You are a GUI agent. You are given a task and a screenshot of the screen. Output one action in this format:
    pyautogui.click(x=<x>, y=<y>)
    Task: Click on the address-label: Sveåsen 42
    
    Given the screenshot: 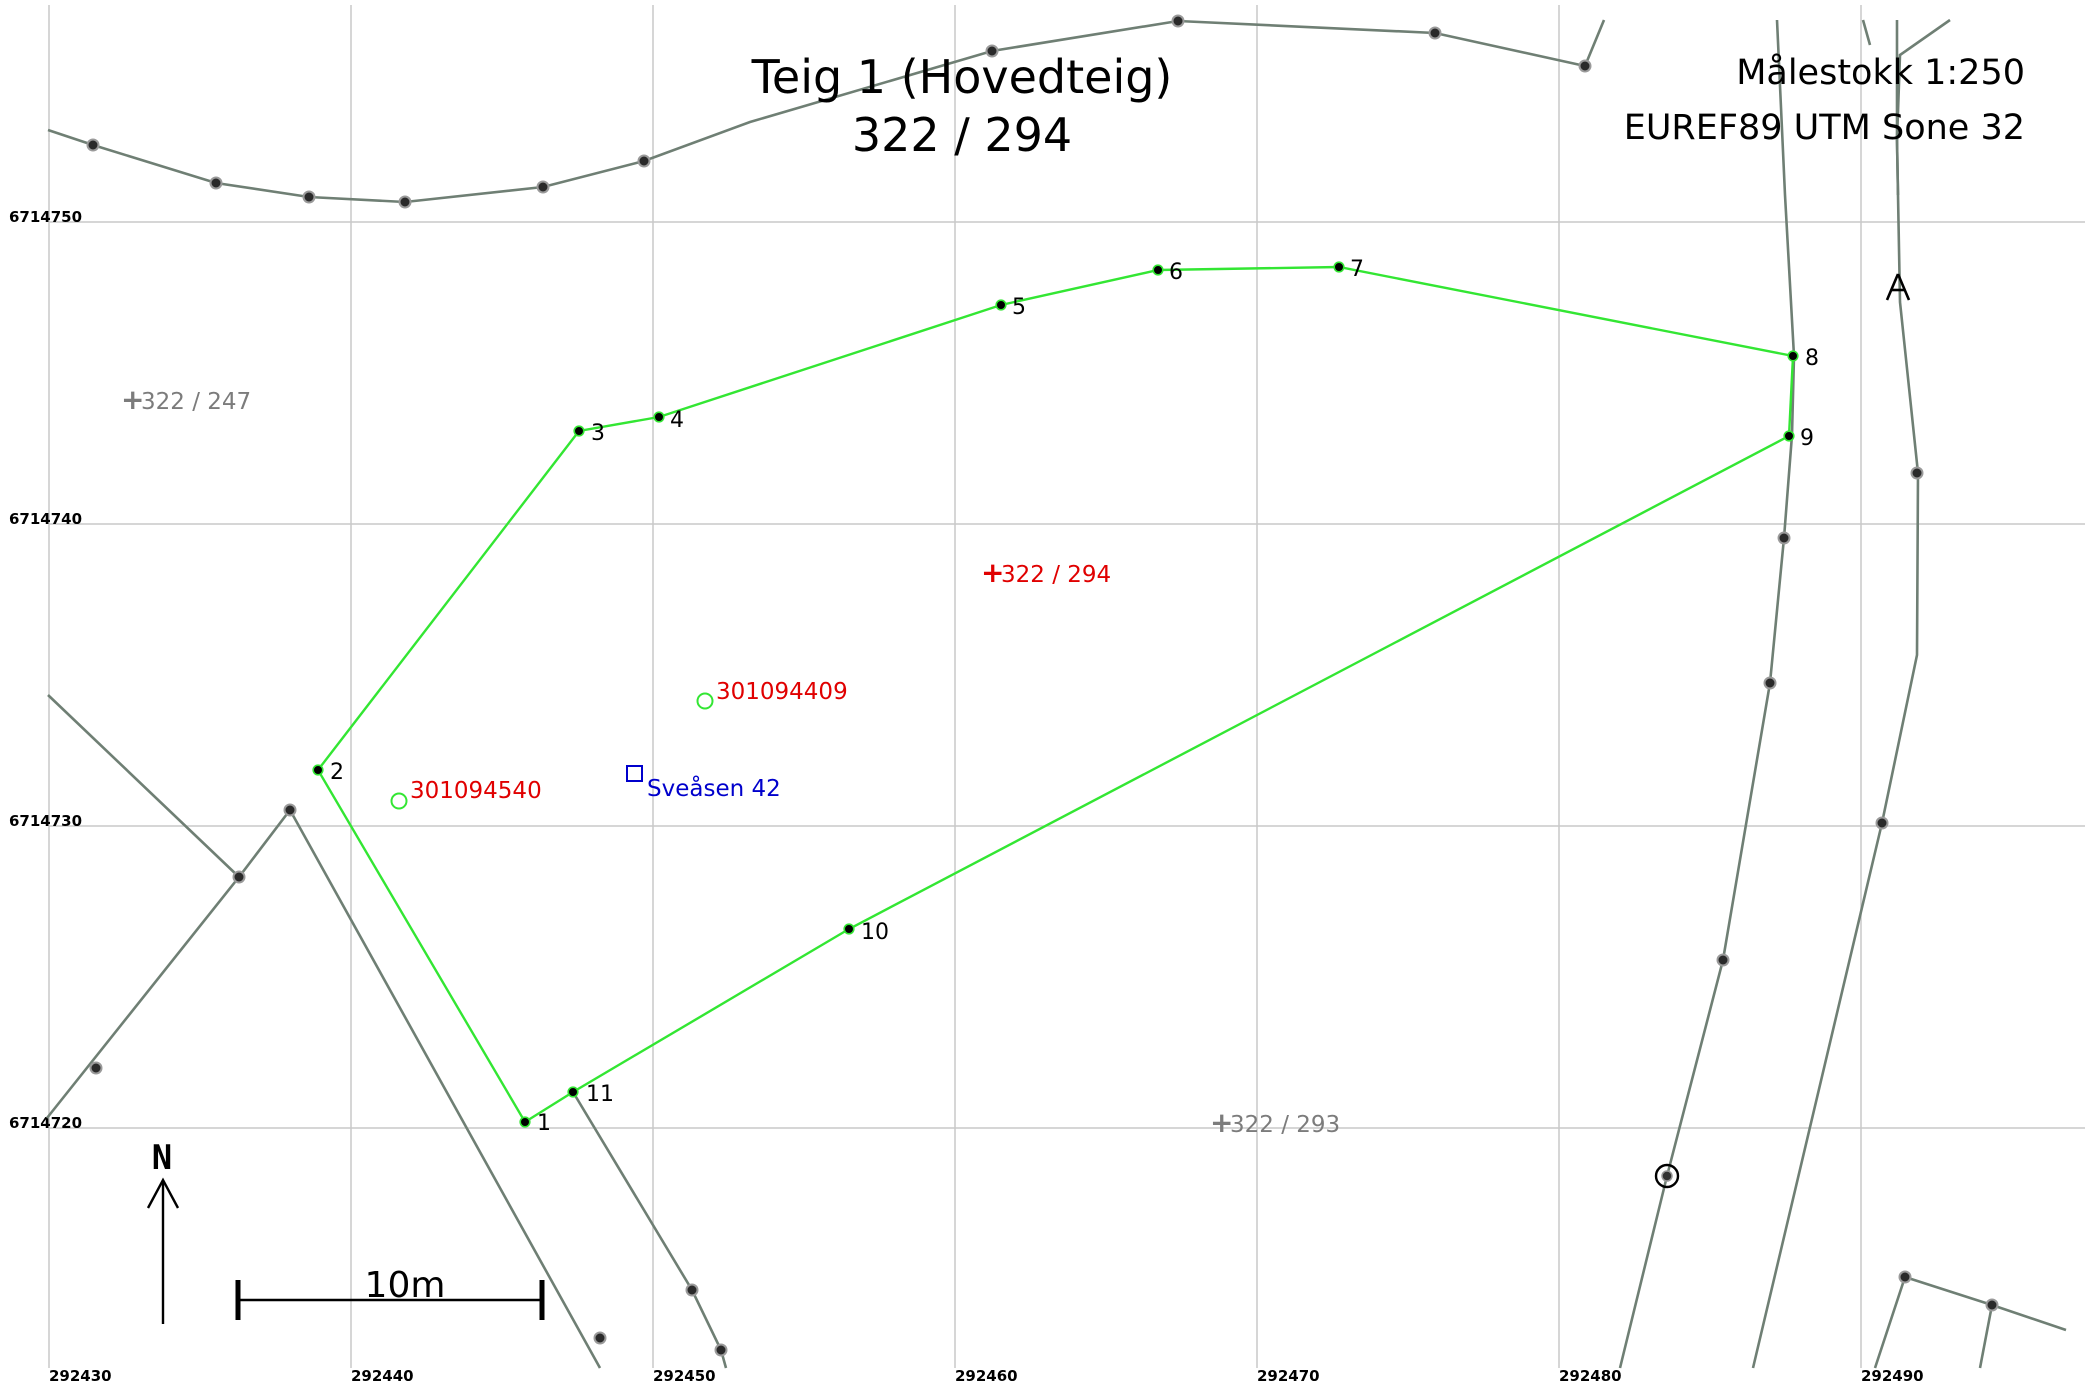 What is the action you would take?
    pyautogui.click(x=714, y=788)
    